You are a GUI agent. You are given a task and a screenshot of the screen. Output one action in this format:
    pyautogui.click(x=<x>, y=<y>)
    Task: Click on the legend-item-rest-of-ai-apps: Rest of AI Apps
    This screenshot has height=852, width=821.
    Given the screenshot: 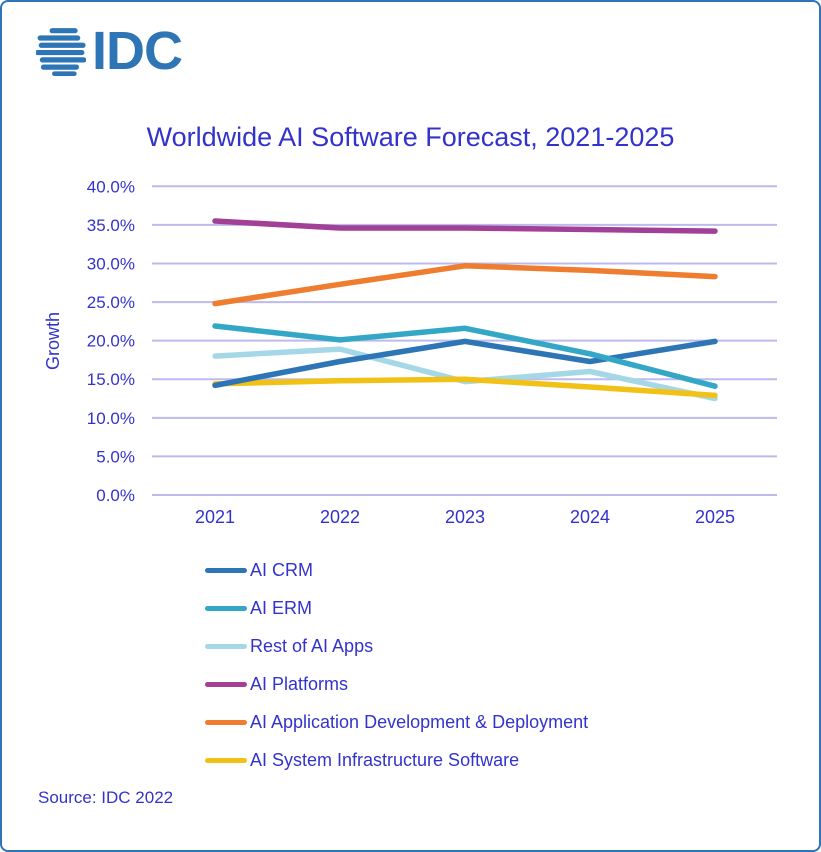 What is the action you would take?
    pyautogui.click(x=396, y=646)
    